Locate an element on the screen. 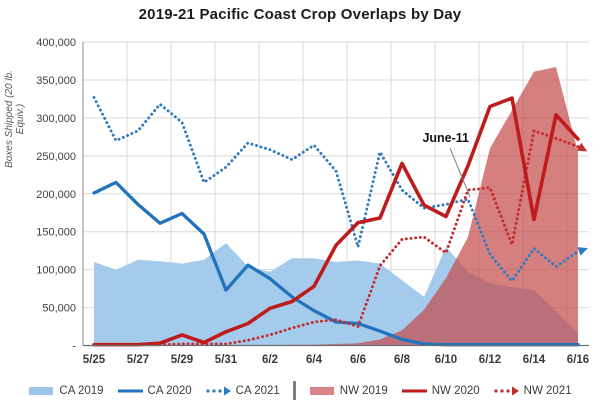 The image size is (600, 412). legend-item-ca-2021: CA 2021 is located at coordinates (242, 391).